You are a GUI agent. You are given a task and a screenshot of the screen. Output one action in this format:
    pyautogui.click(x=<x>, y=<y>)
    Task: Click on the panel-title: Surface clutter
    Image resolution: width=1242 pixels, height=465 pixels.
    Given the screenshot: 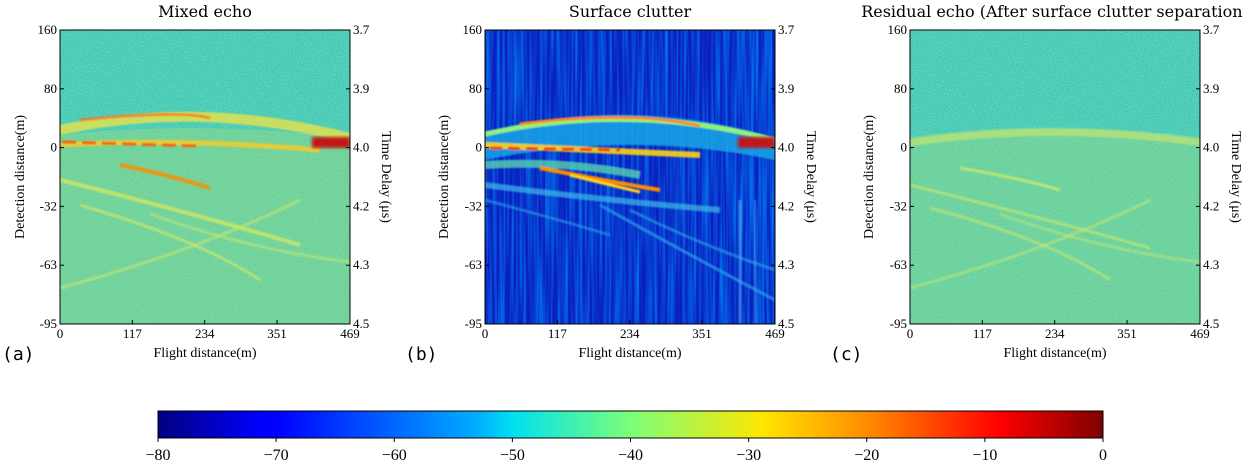 What is the action you would take?
    pyautogui.click(x=630, y=11)
    